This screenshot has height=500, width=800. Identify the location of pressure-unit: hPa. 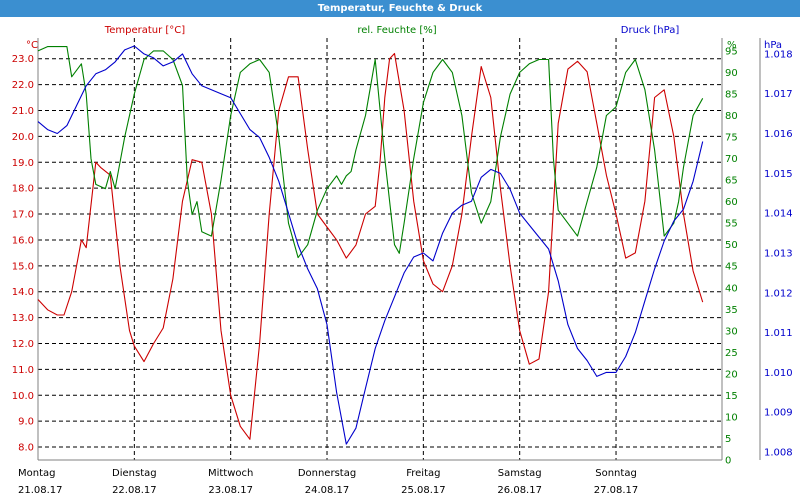
(773, 45).